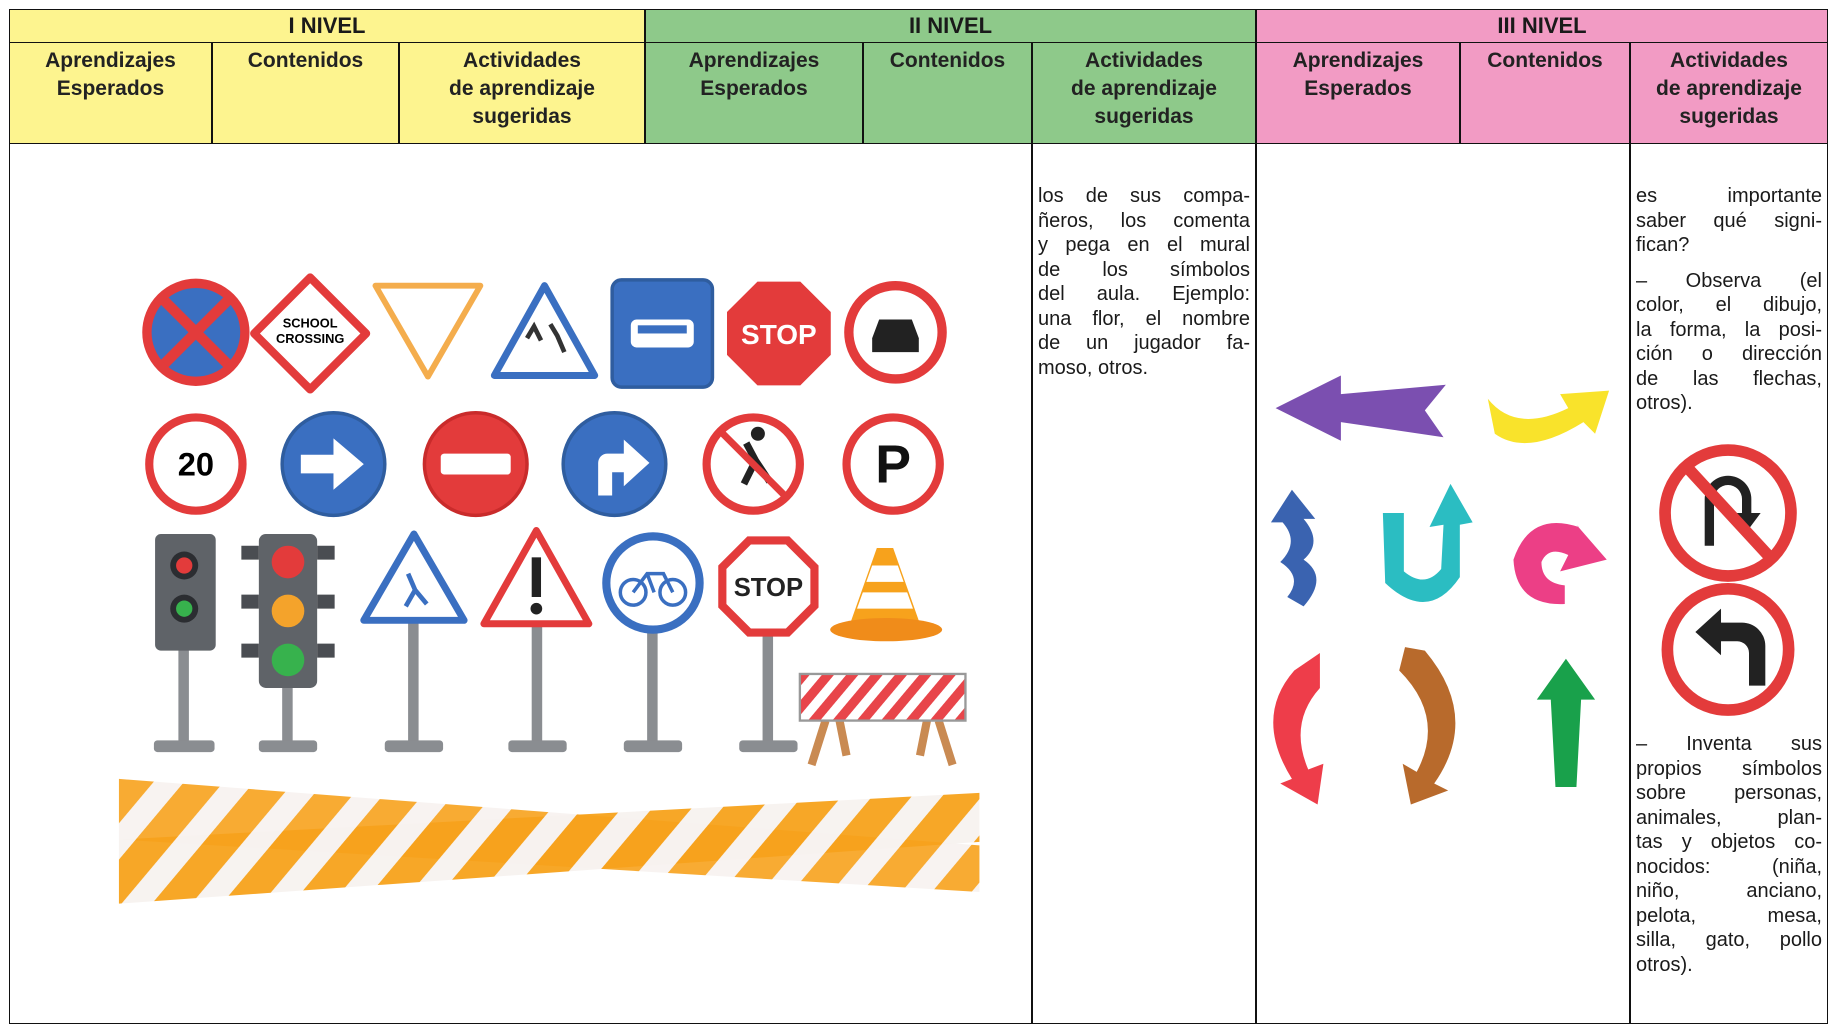 This screenshot has height=1024, width=1828. What do you see at coordinates (1728, 649) in the screenshot?
I see `sign-left-turn` at bounding box center [1728, 649].